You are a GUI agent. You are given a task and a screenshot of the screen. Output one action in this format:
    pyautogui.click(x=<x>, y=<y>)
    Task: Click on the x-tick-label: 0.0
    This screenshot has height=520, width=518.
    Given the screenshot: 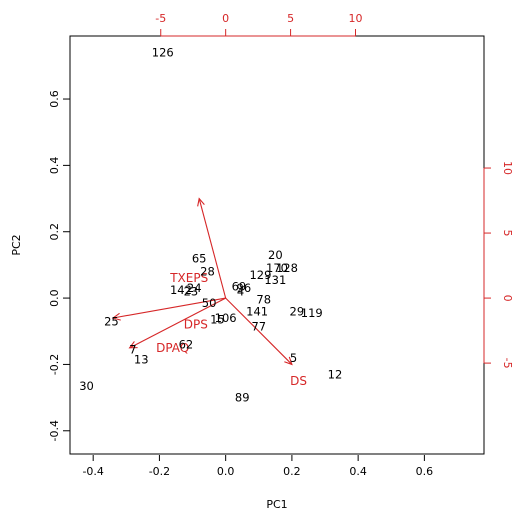 What is the action you would take?
    pyautogui.click(x=226, y=471)
    